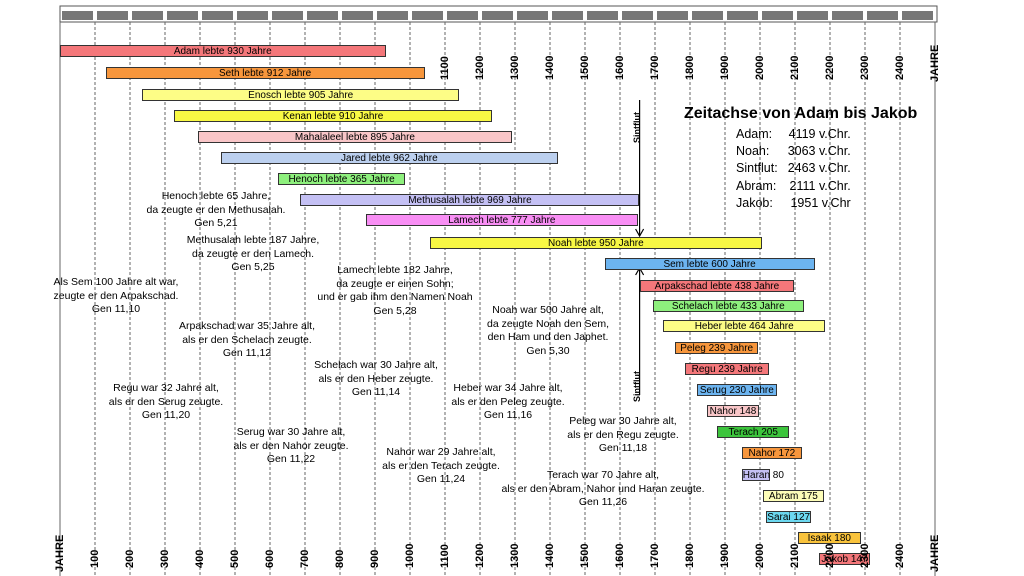  Describe the element at coordinates (441, 452) in the screenshot. I see `annotation-line: Nahor war 29 Jahre alt,` at that location.